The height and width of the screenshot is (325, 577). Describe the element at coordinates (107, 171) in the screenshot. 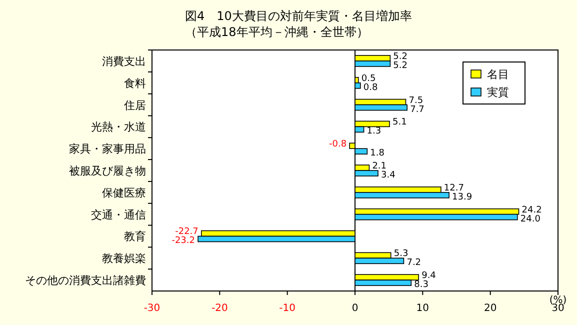

I see `y-tick-label: 被服及び履き物` at that location.